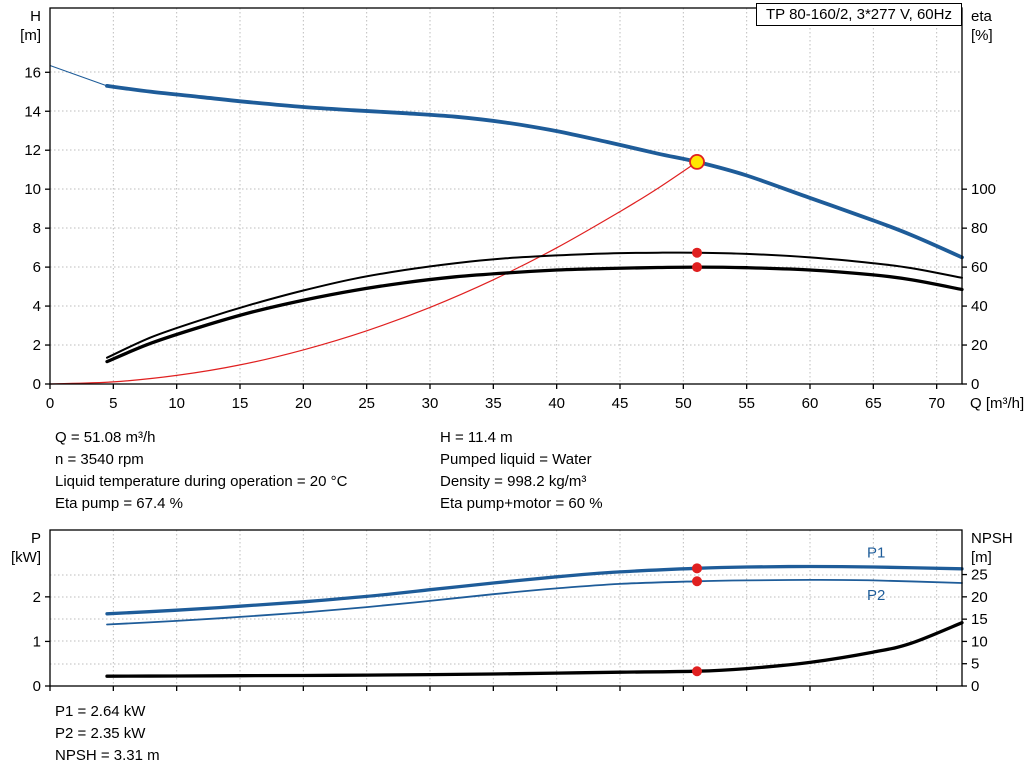 The image size is (1024, 781). I want to click on info-flow: Q = 51.08 m³/h, so click(105, 437).